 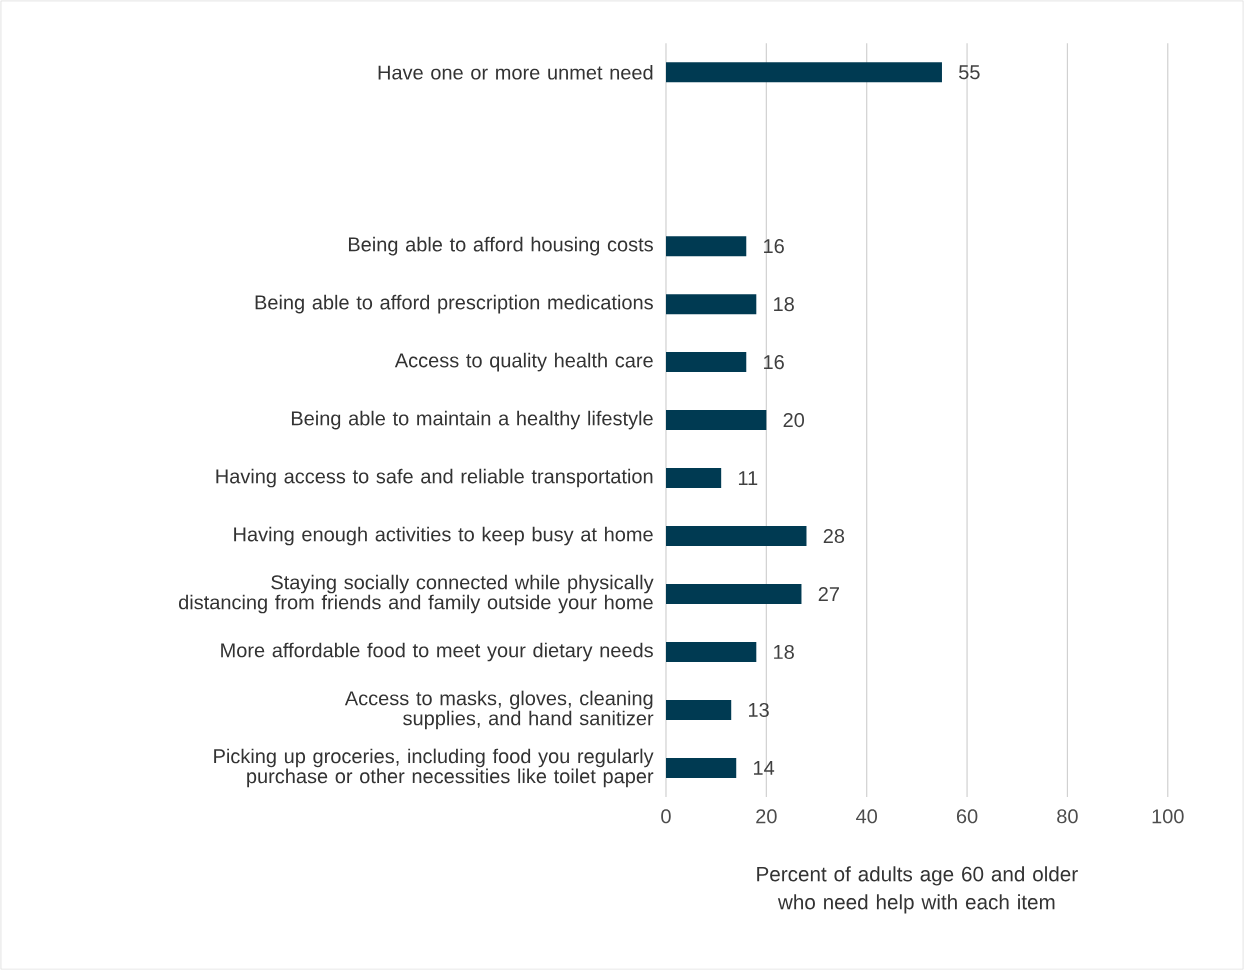 I want to click on y-tick-label: Being able to afford housing costs, so click(x=500, y=246).